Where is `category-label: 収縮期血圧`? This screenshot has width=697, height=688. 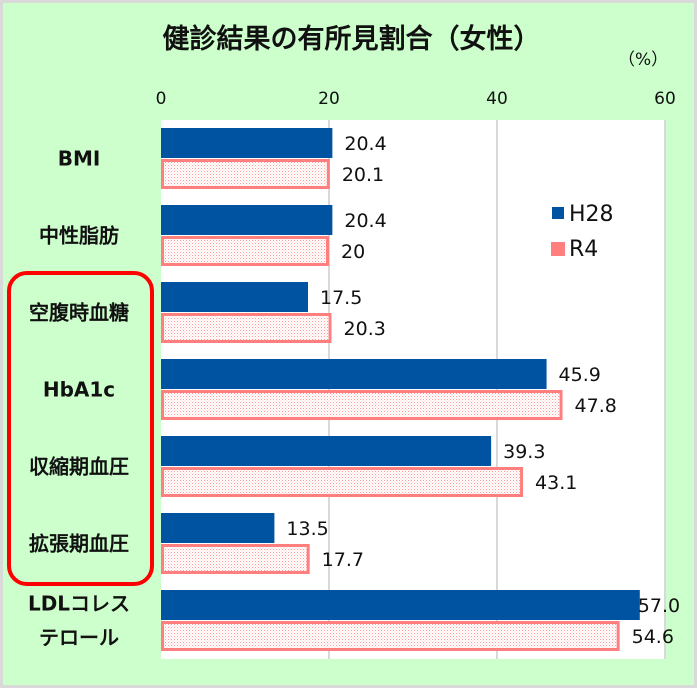
category-label: 収縮期血圧 is located at coordinates (79, 467).